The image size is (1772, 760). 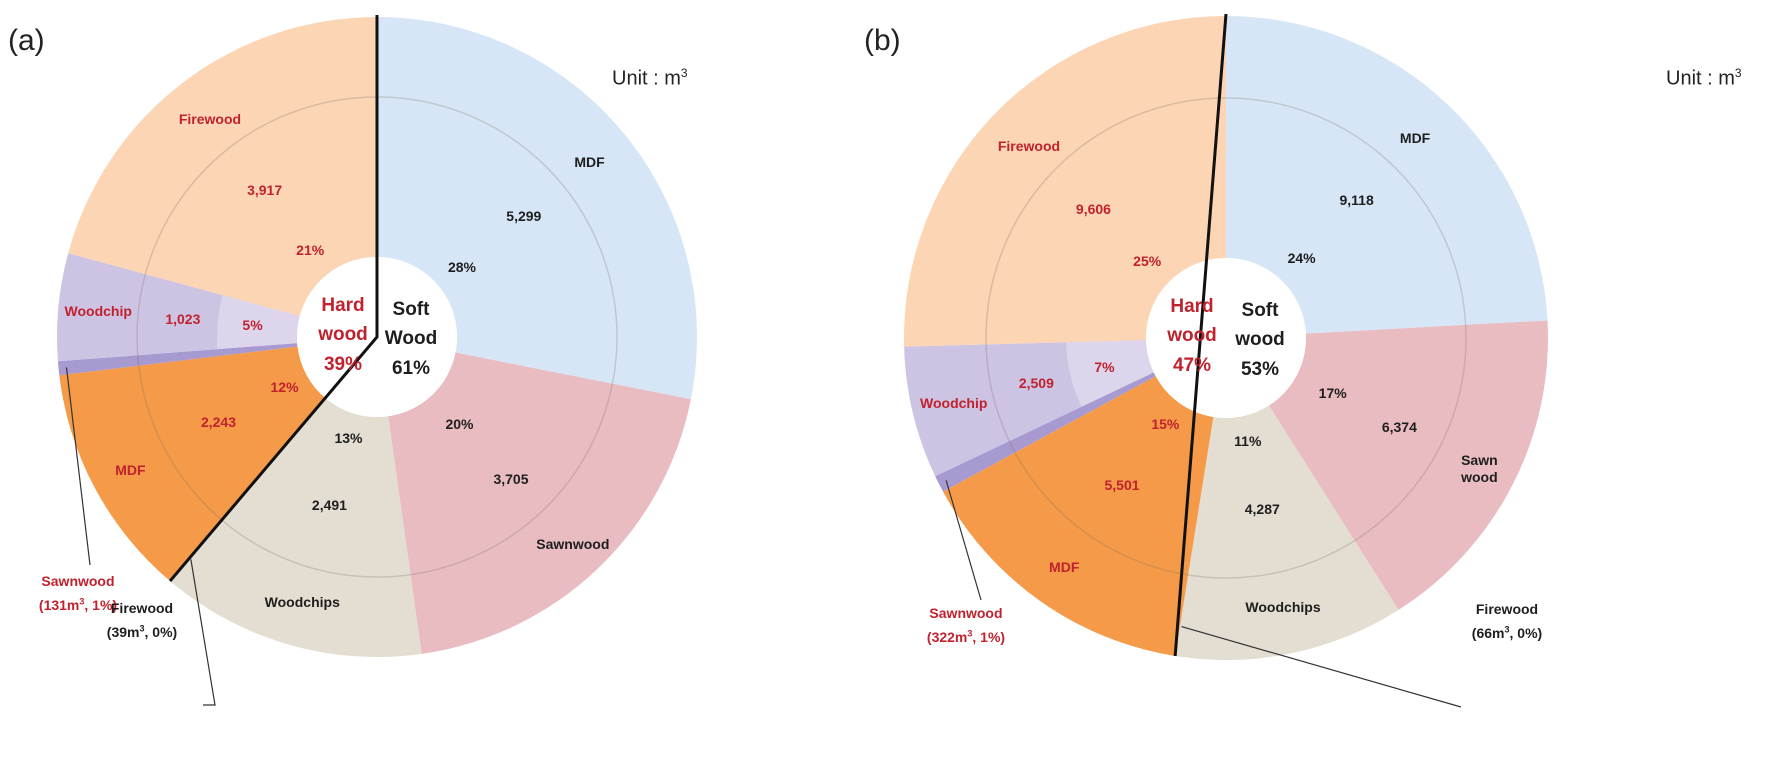 I want to click on sw-sawnwood-name-label: Sawnwood, so click(x=573, y=544).